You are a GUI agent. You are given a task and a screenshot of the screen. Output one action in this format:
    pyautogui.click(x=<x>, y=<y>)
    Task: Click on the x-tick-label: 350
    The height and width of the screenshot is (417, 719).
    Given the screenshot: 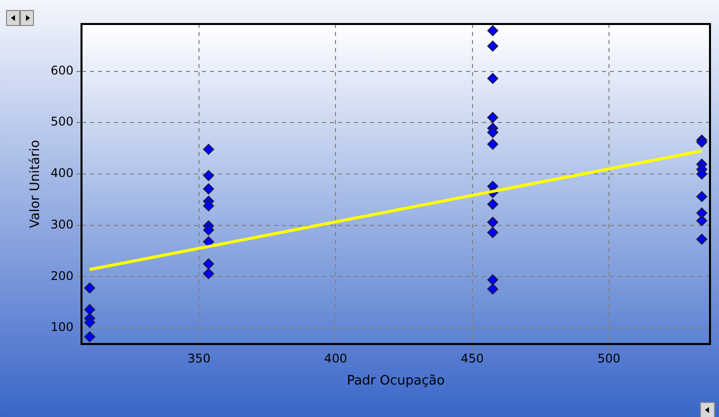 What is the action you would take?
    pyautogui.click(x=199, y=358)
    